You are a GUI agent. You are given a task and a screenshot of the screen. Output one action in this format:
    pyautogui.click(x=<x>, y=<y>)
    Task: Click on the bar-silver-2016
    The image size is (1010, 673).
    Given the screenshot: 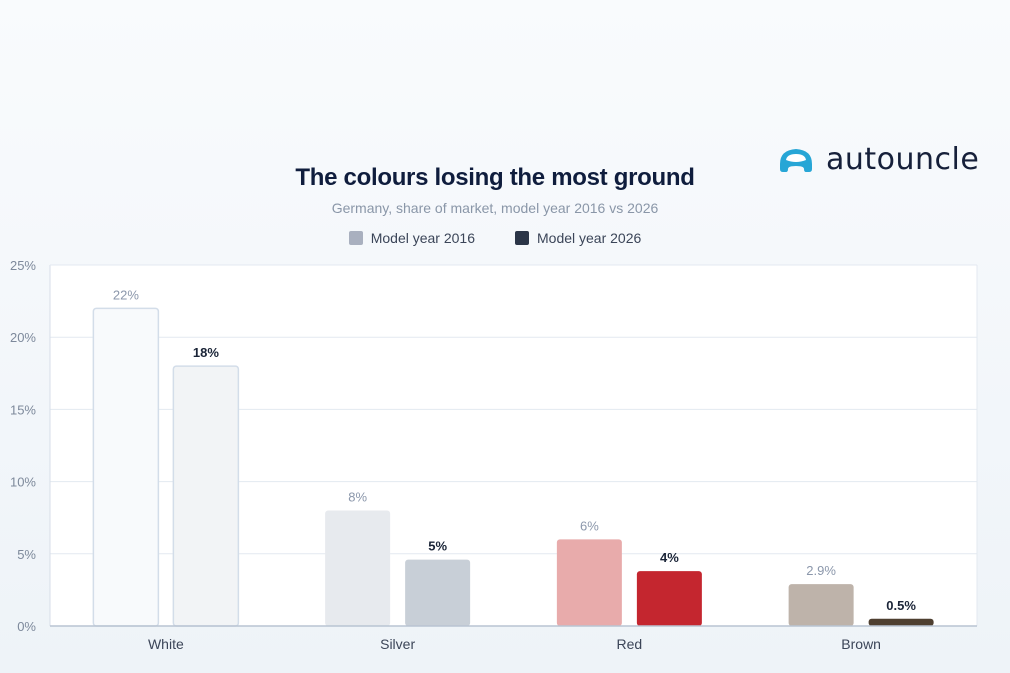 What is the action you would take?
    pyautogui.click(x=358, y=568)
    